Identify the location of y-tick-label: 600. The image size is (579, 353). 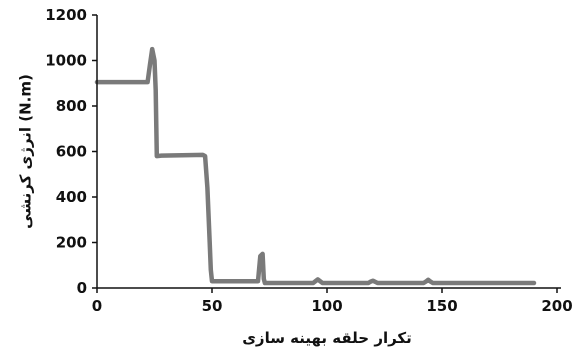
(71, 152).